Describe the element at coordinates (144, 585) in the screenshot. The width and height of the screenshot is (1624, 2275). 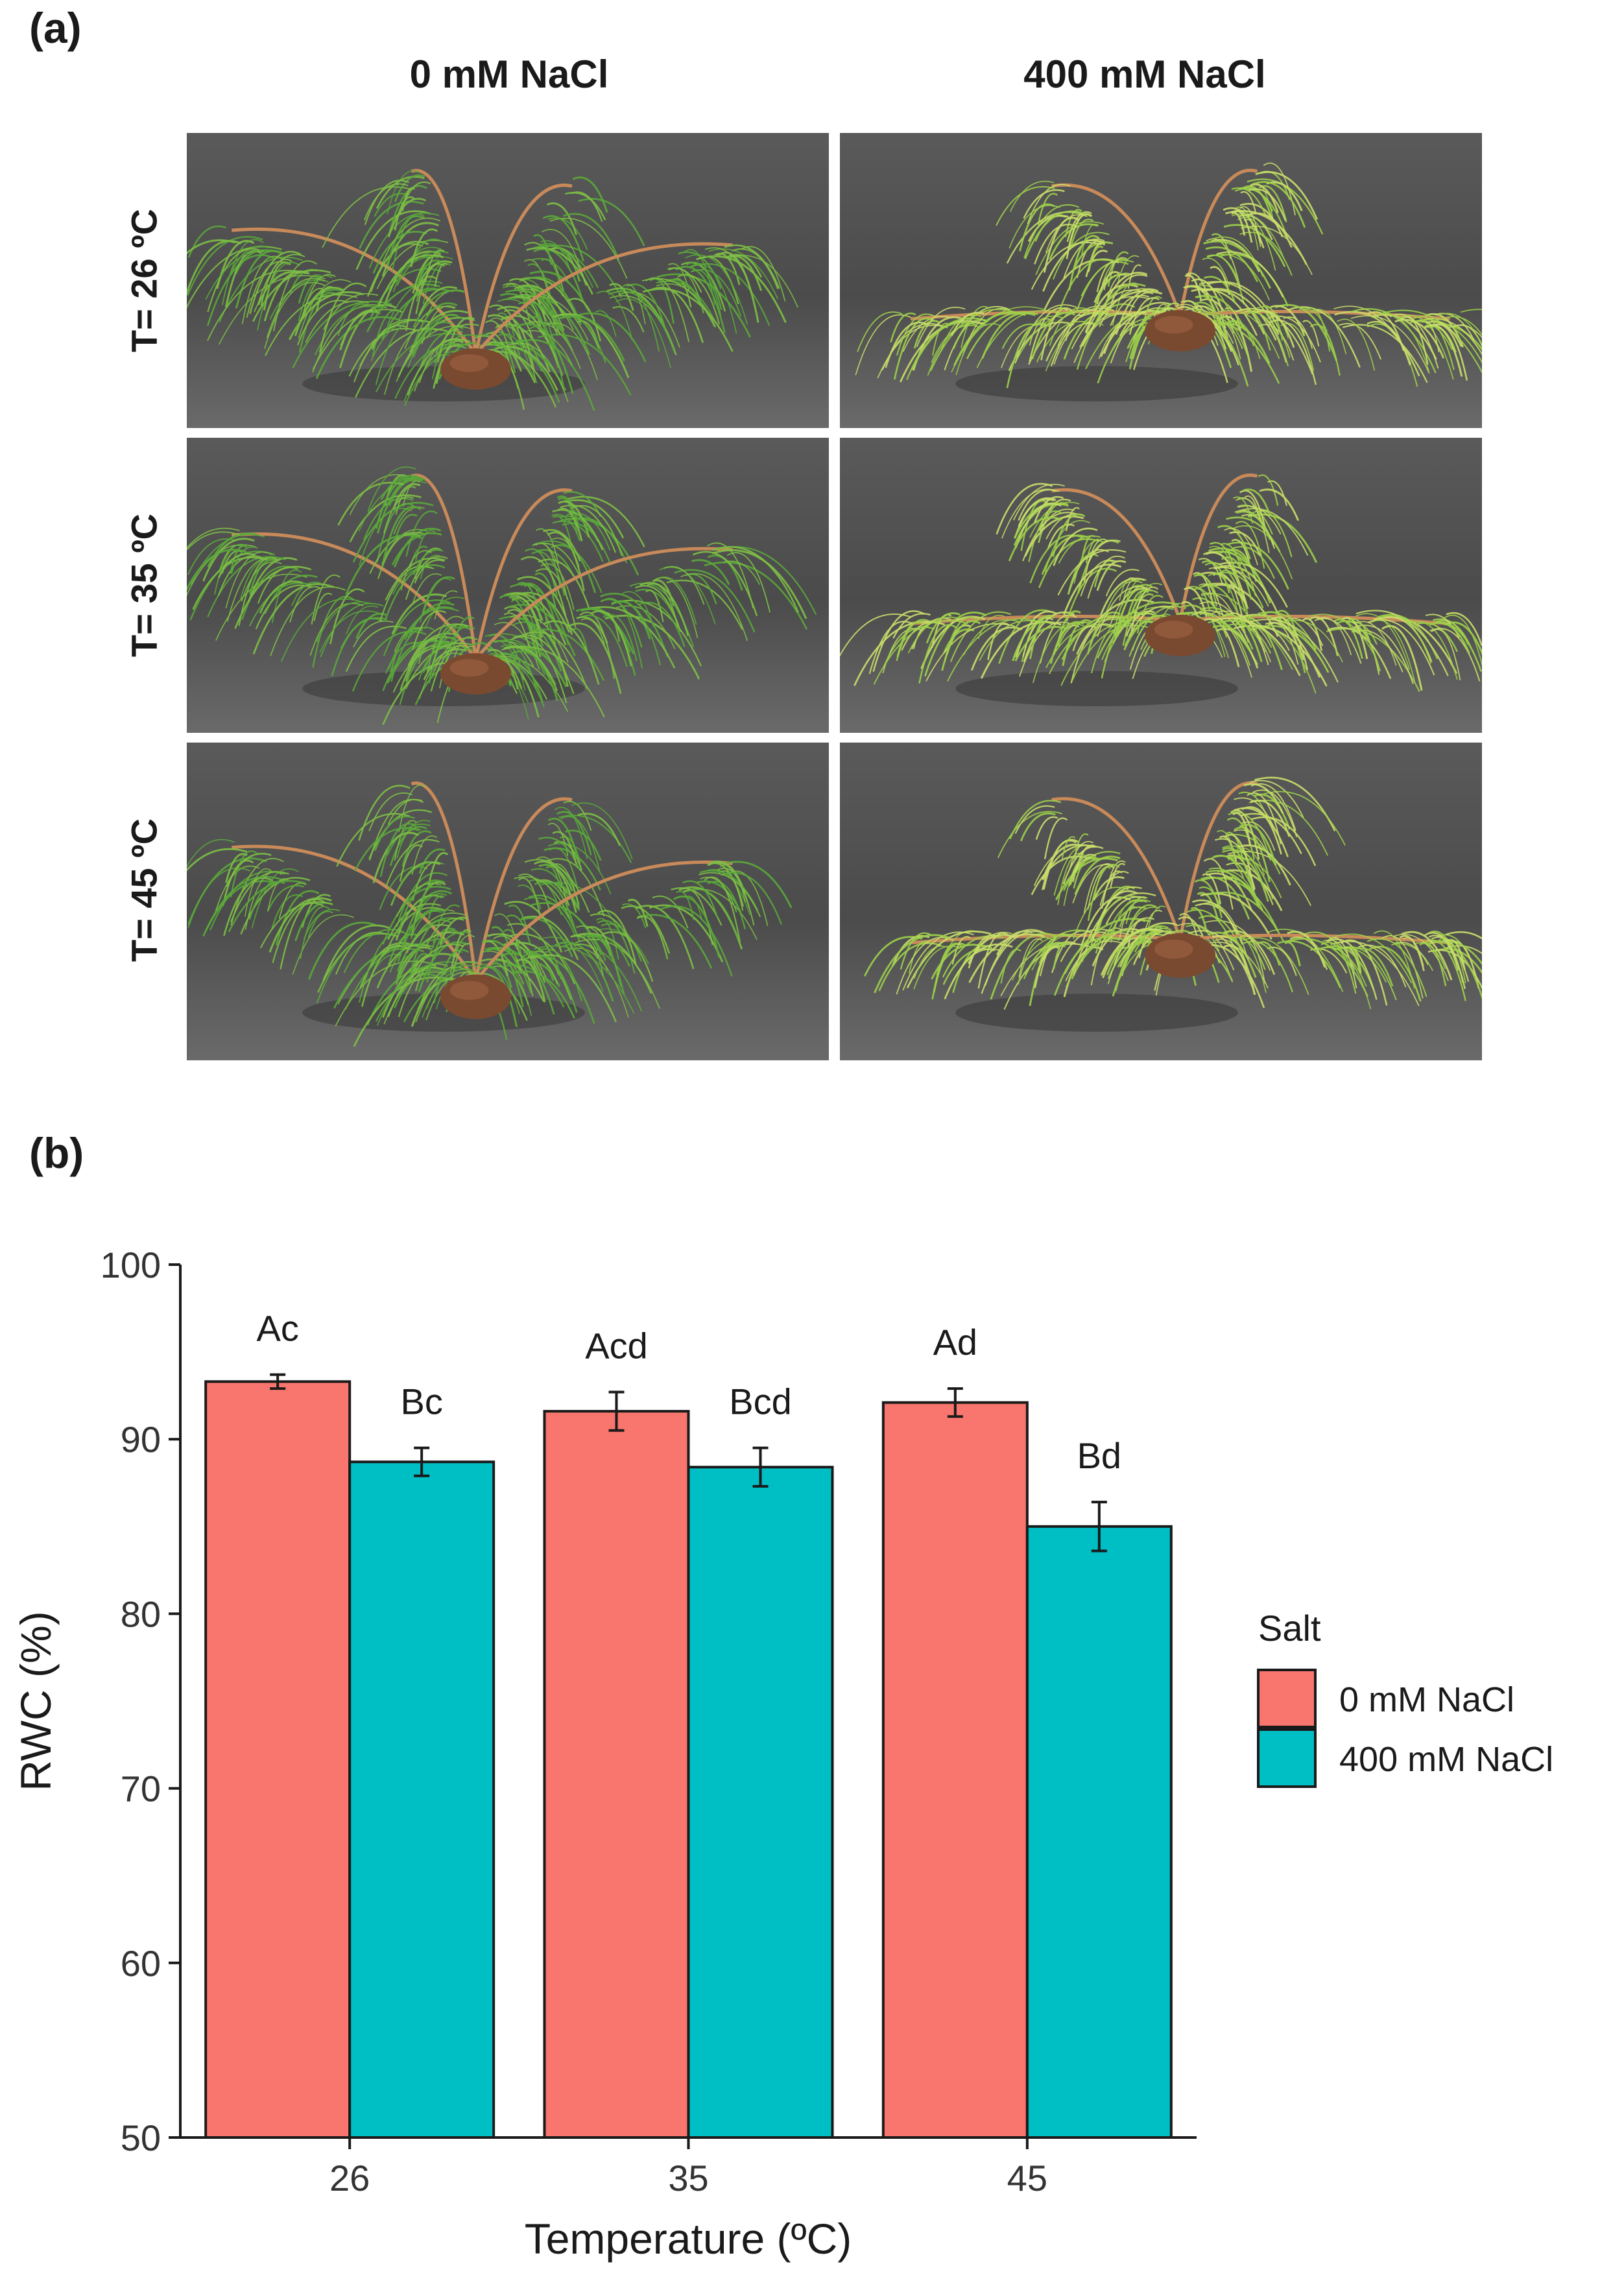
I see `row-label-35: T= 35 ºC` at that location.